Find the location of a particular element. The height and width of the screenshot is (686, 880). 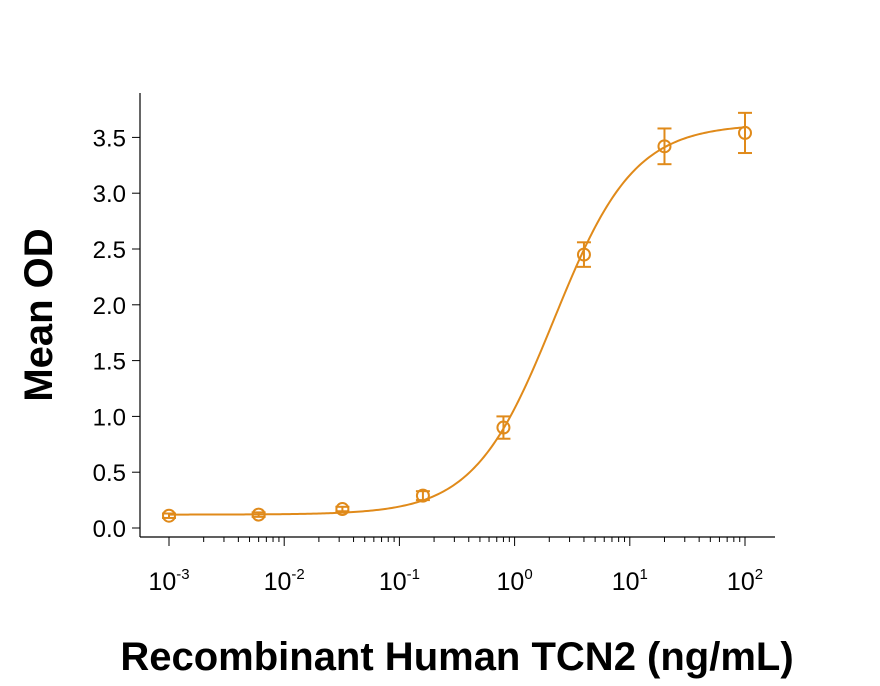

y-tick-label: 1.5 is located at coordinates (109, 362).